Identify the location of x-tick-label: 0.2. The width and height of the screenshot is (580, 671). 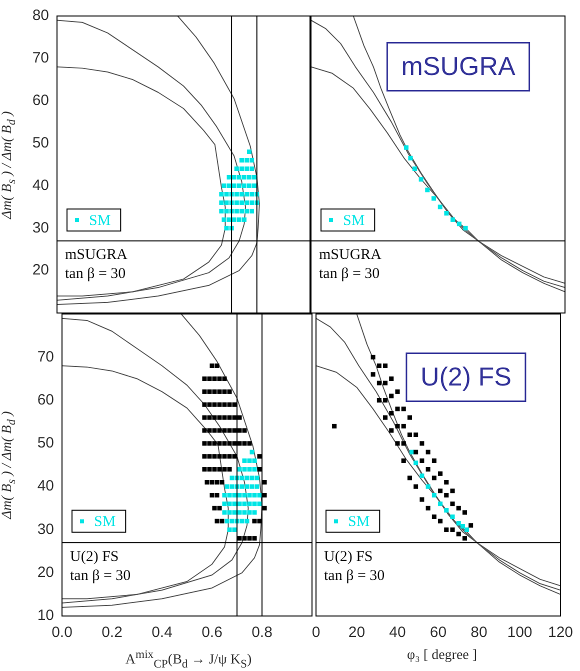
(112, 633).